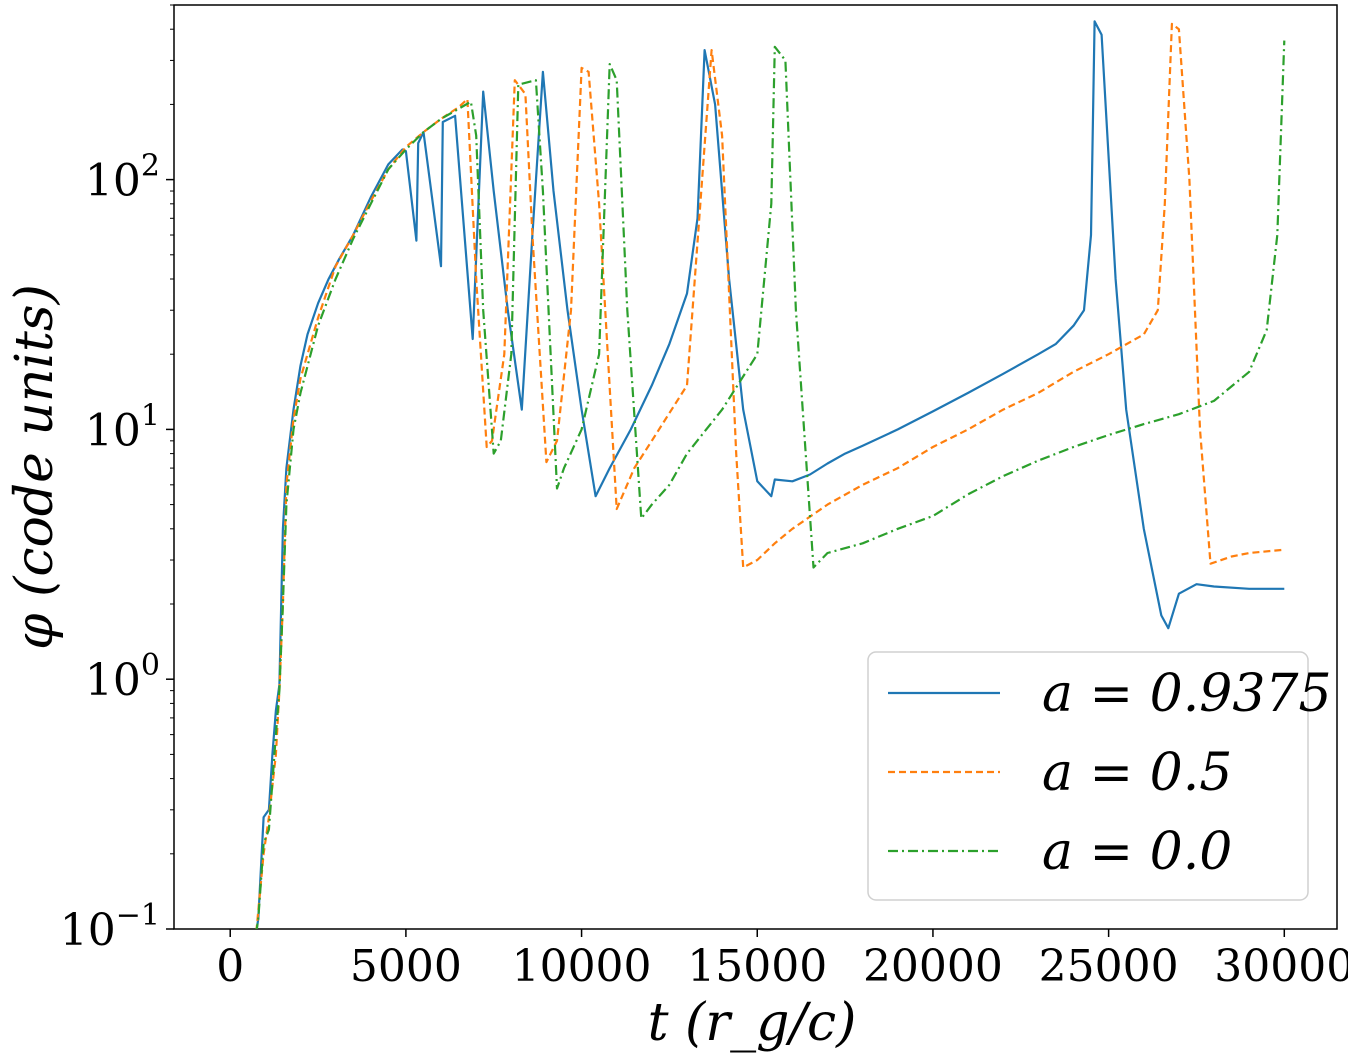 The height and width of the screenshot is (1061, 1348). Describe the element at coordinates (582, 966) in the screenshot. I see `x-tick-label: 10000` at that location.